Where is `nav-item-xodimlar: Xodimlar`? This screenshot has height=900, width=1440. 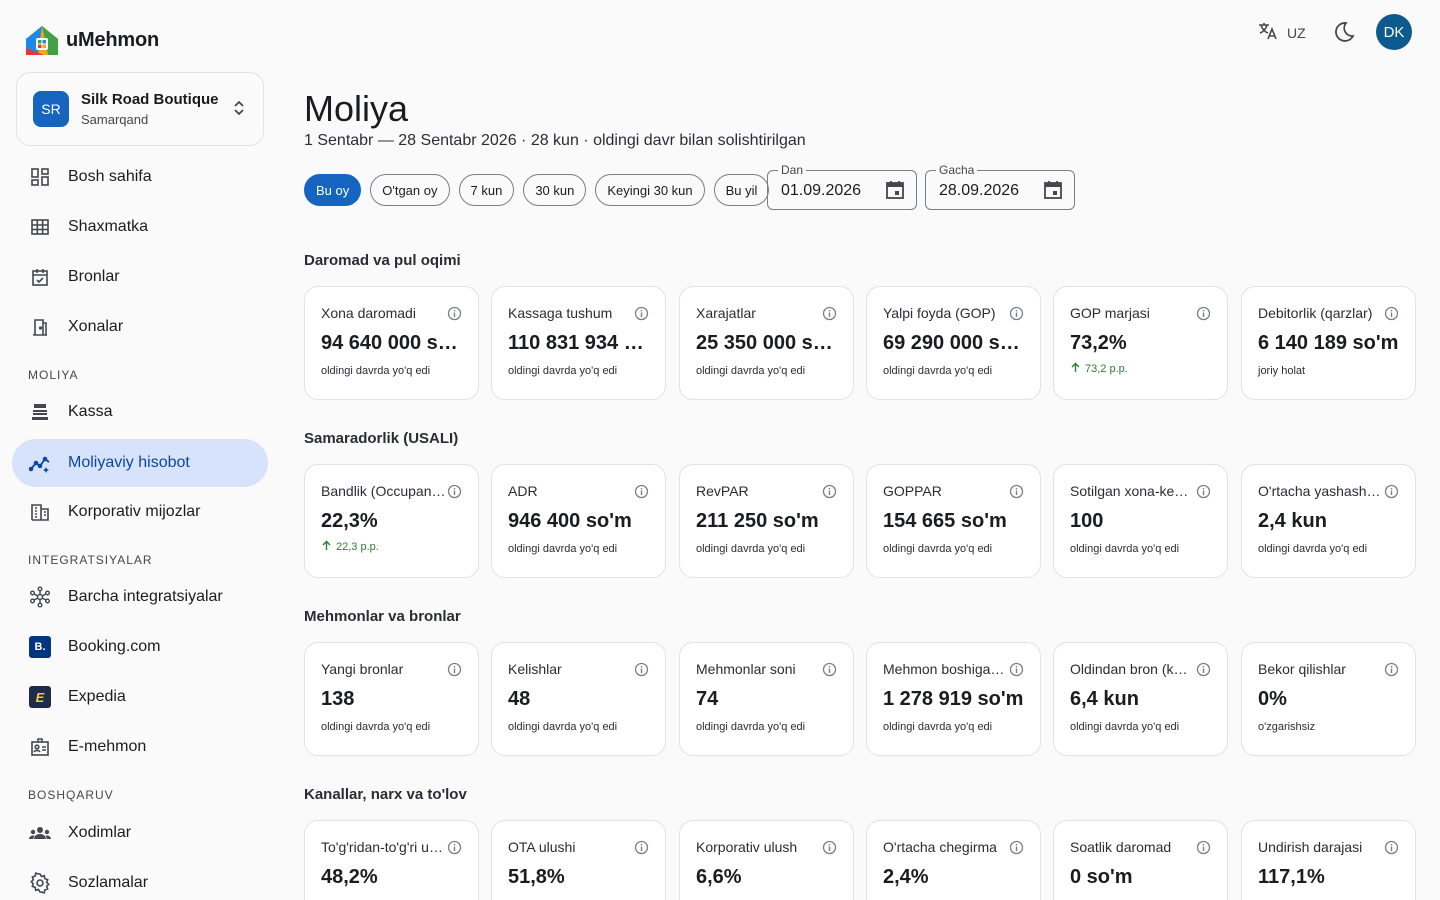
nav-item-xodimlar: Xodimlar is located at coordinates (140, 833).